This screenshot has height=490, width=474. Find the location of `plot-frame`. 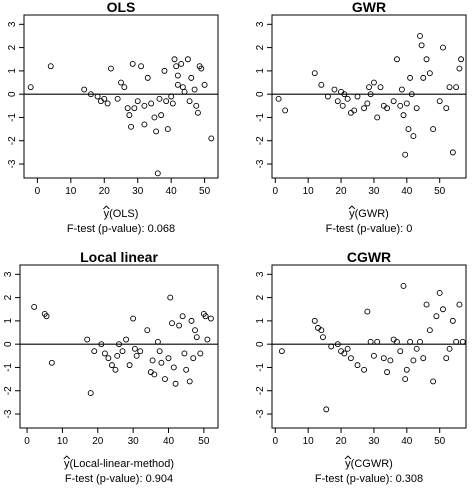

plot-frame is located at coordinates (119, 346).